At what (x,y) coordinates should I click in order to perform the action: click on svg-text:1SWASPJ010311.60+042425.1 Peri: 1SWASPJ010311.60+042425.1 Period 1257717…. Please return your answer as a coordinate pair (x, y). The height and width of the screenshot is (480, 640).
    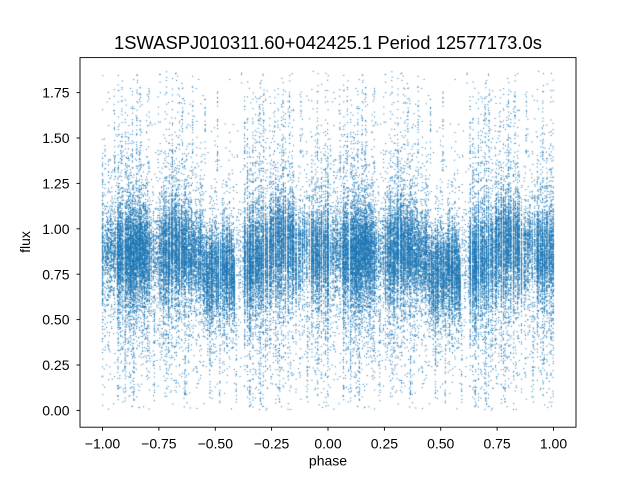
    Looking at the image, I should click on (328, 42).